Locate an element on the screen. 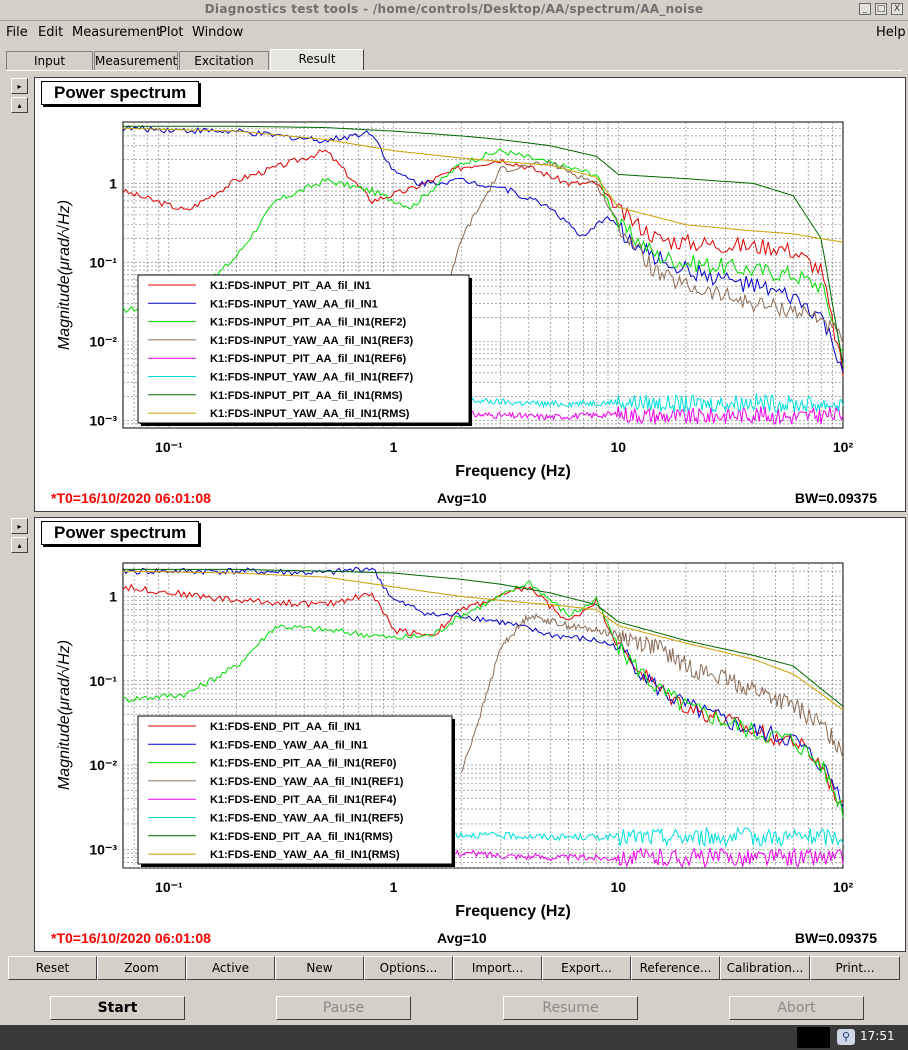 The width and height of the screenshot is (908, 1050). search-icon: ⚲ is located at coordinates (846, 1037).